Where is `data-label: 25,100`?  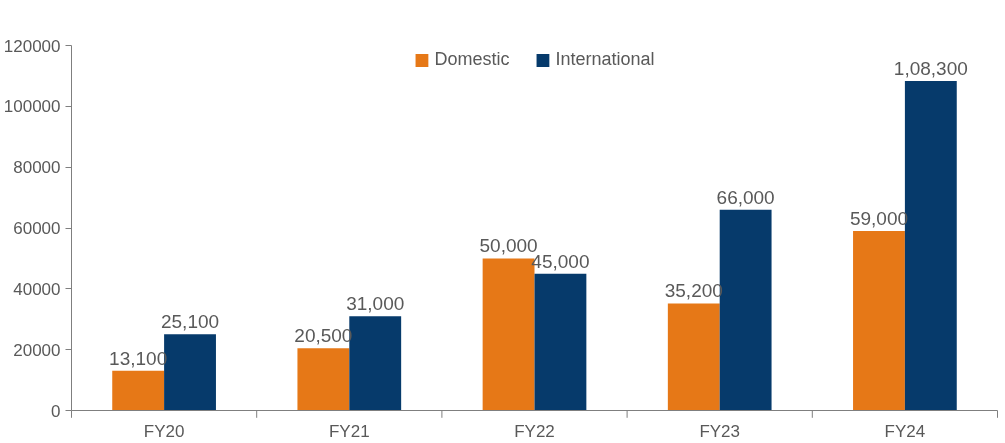 data-label: 25,100 is located at coordinates (190, 322).